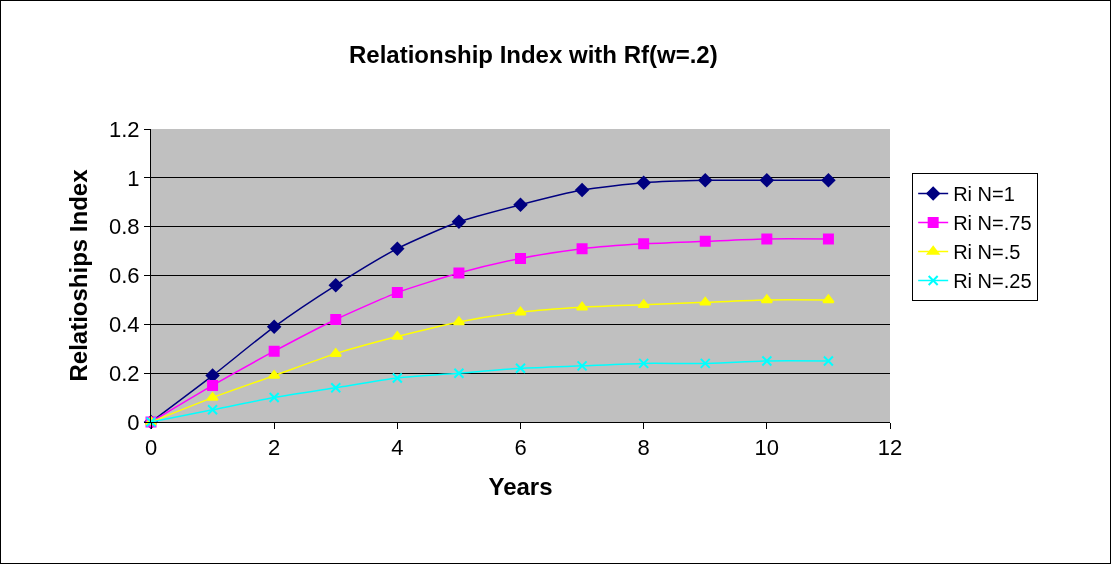 The width and height of the screenshot is (1111, 564). Describe the element at coordinates (992, 223) in the screenshot. I see `legend-label: Ri N=.75` at that location.